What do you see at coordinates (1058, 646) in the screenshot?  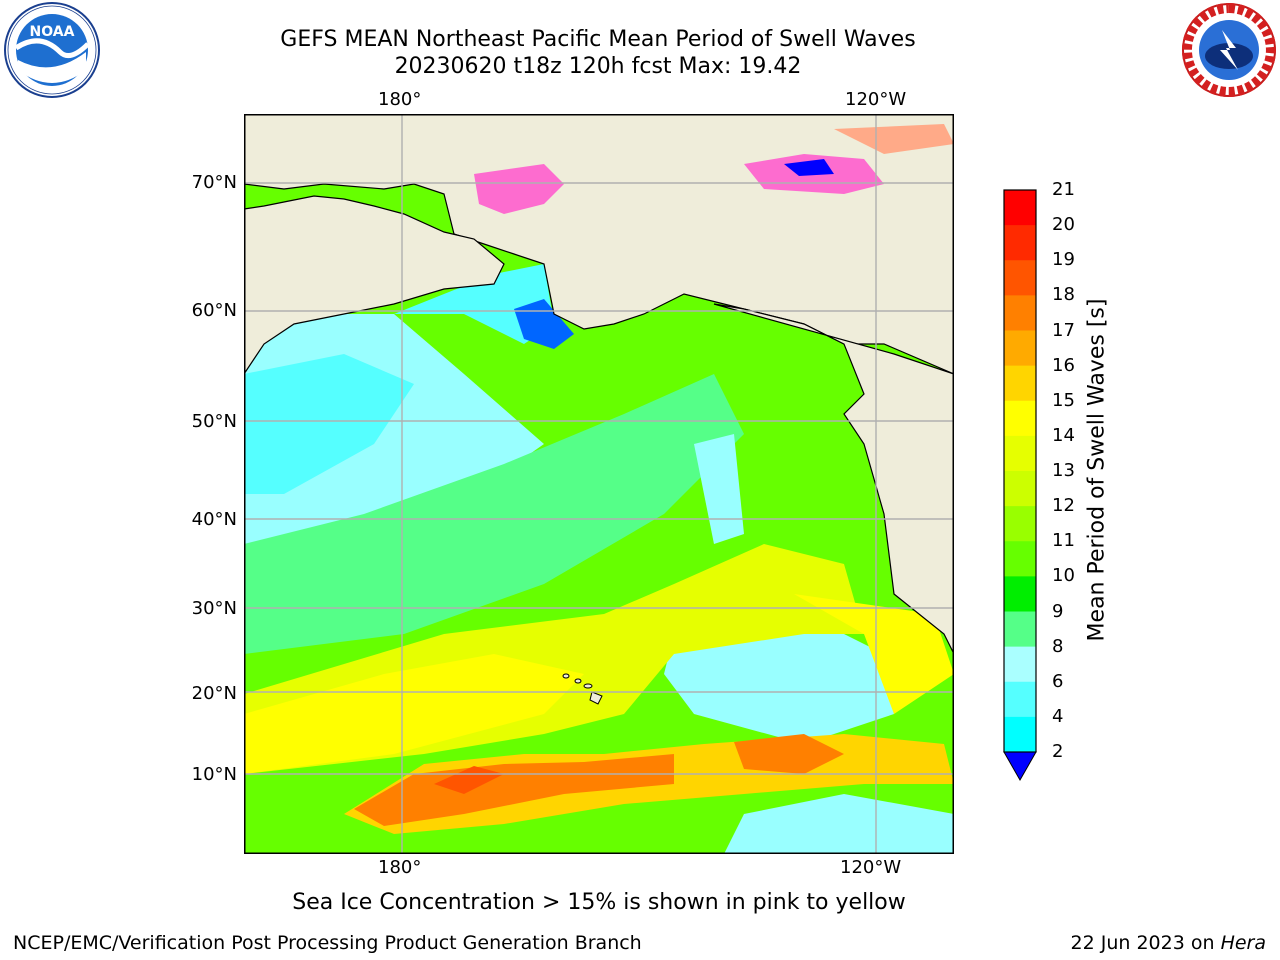 I see `colorbar-tick-label: 8` at bounding box center [1058, 646].